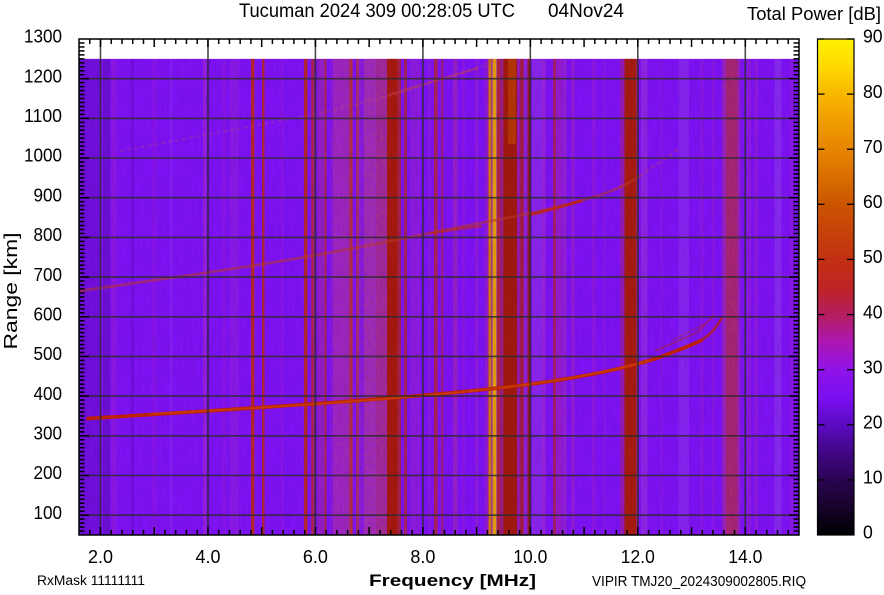 The width and height of the screenshot is (884, 595). What do you see at coordinates (873, 477) in the screenshot?
I see `svg-text: 10` at bounding box center [873, 477].